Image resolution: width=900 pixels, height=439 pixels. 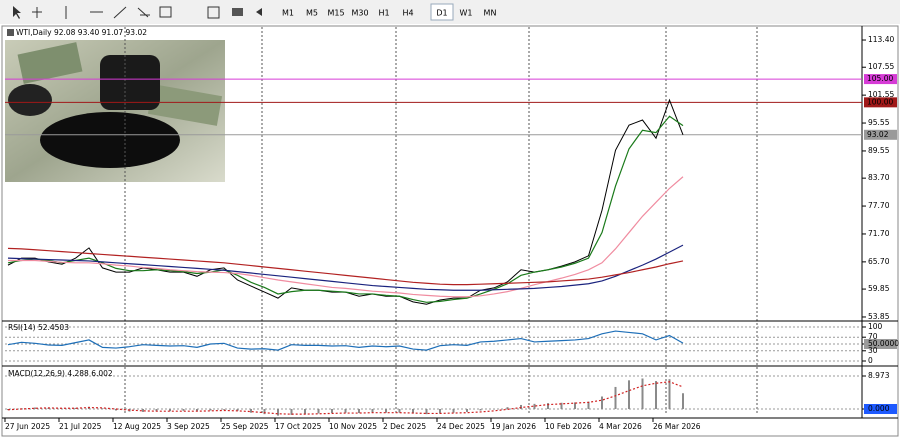 I want to click on panel-title: MACD(12,26,9) 4.288 6.002, so click(x=60, y=373).